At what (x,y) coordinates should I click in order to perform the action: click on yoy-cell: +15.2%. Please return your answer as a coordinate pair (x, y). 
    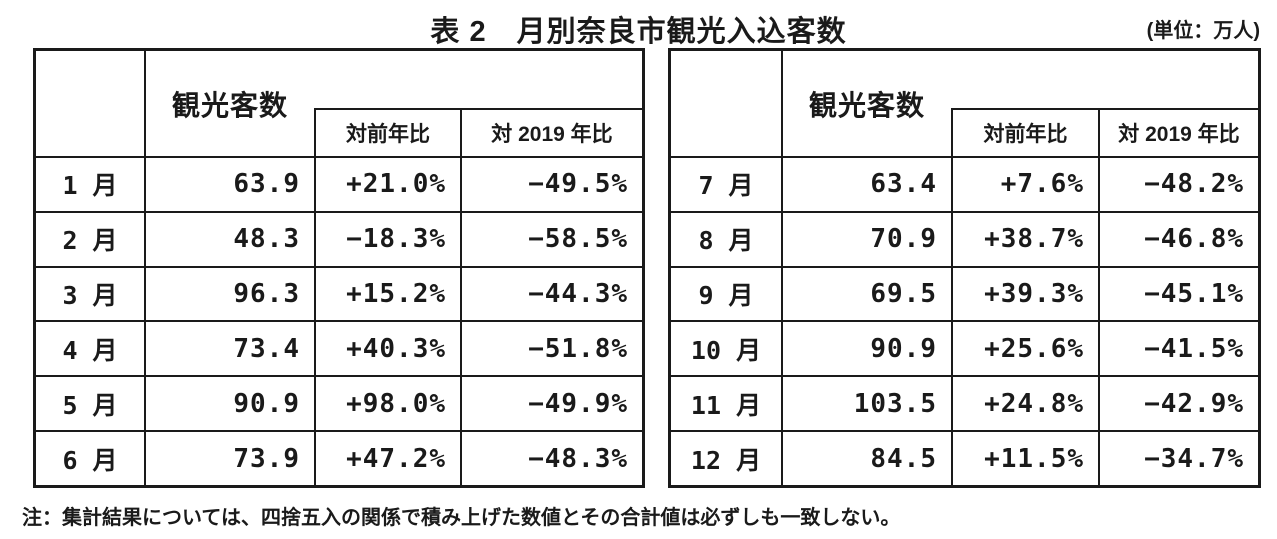
    Looking at the image, I should click on (387, 293).